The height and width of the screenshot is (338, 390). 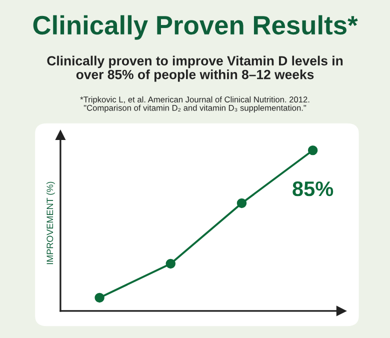 I want to click on data-label: 85%, so click(x=313, y=188).